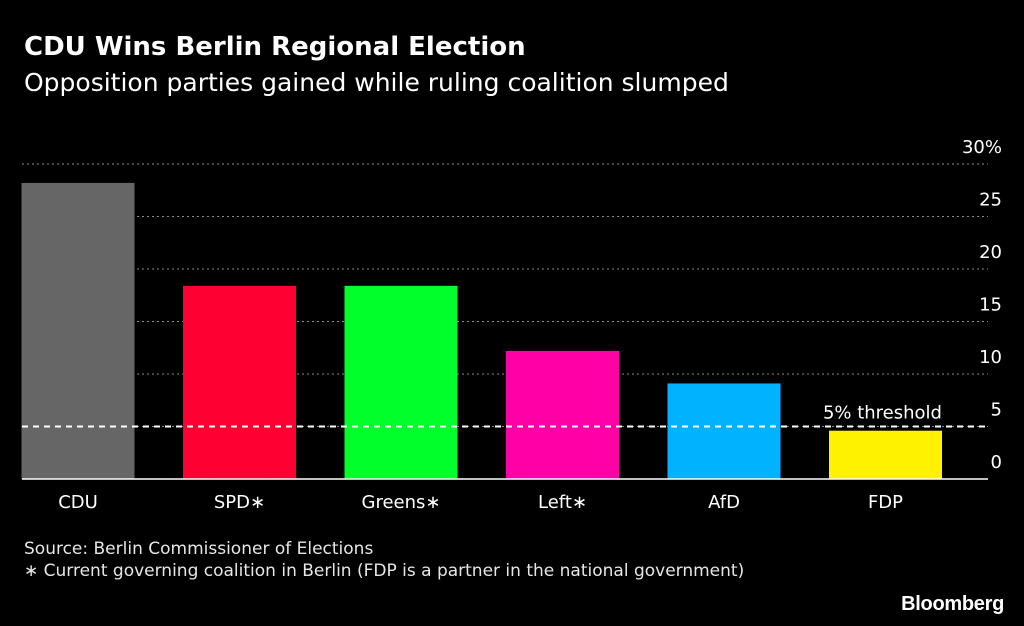  Describe the element at coordinates (990, 357) in the screenshot. I see `y-tick-label: 10` at that location.